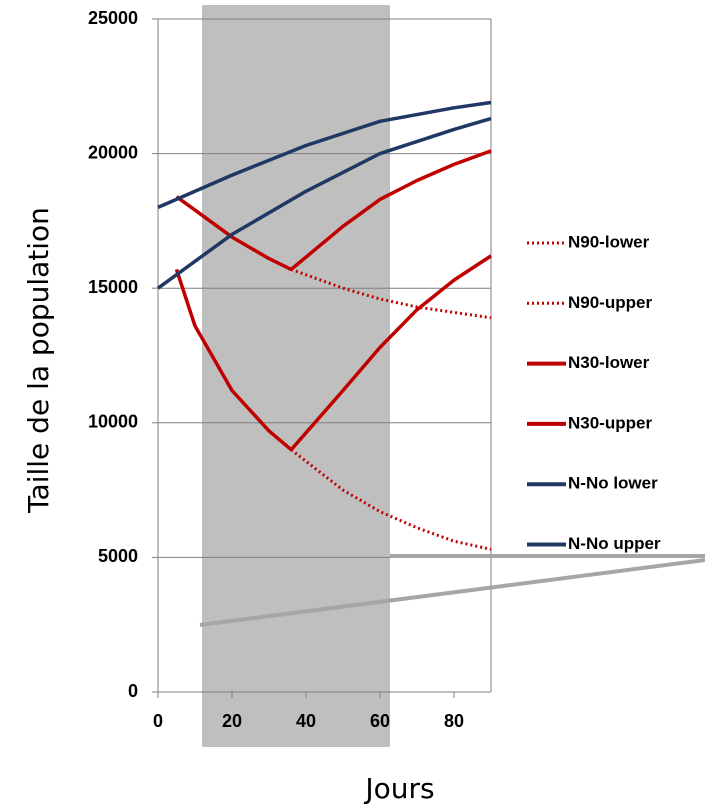 Image resolution: width=705 pixels, height=809 pixels. What do you see at coordinates (113, 422) in the screenshot?
I see `y-tick-label: 10000` at bounding box center [113, 422].